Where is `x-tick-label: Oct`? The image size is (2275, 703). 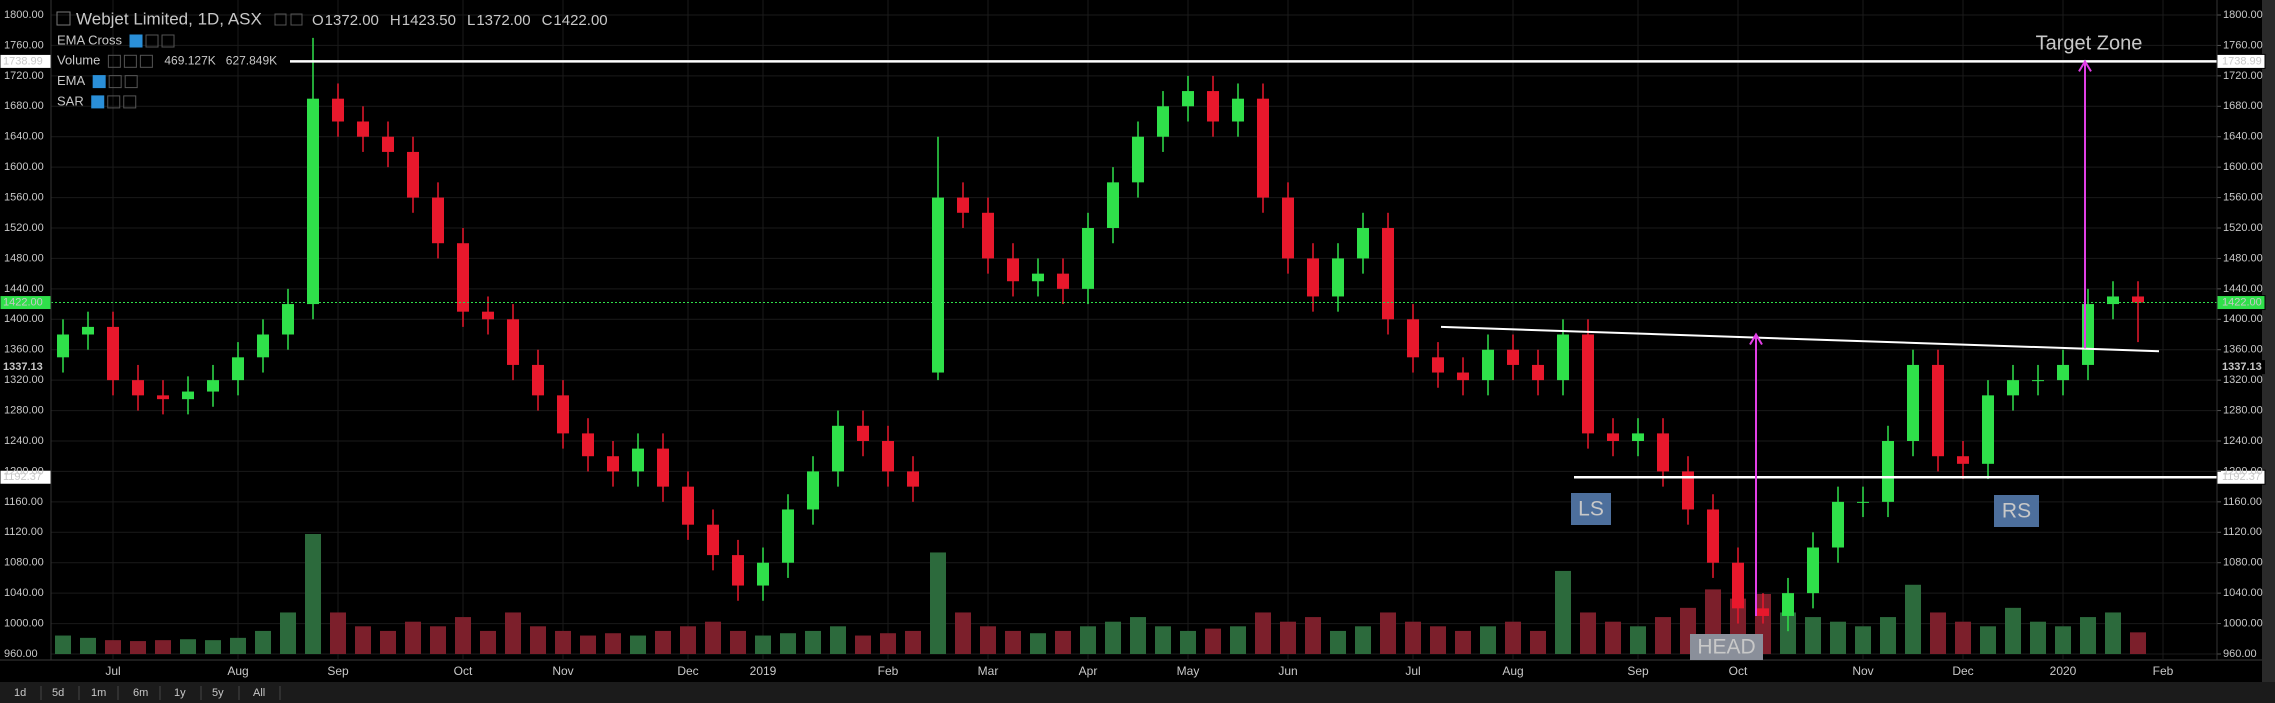 x-tick-label: Oct is located at coordinates (463, 671).